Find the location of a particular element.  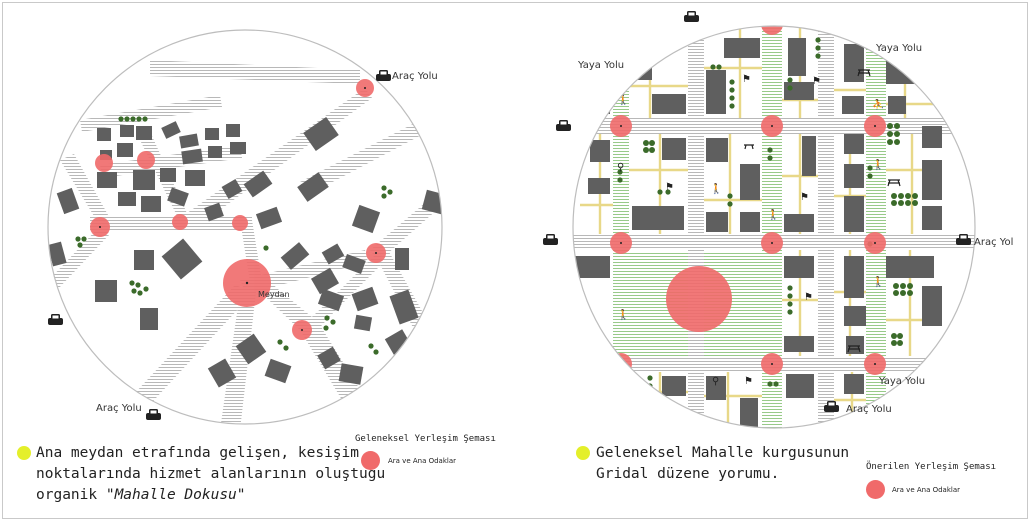

left-legend-item: Ara ve Ana Odaklar is located at coordinates (422, 461).